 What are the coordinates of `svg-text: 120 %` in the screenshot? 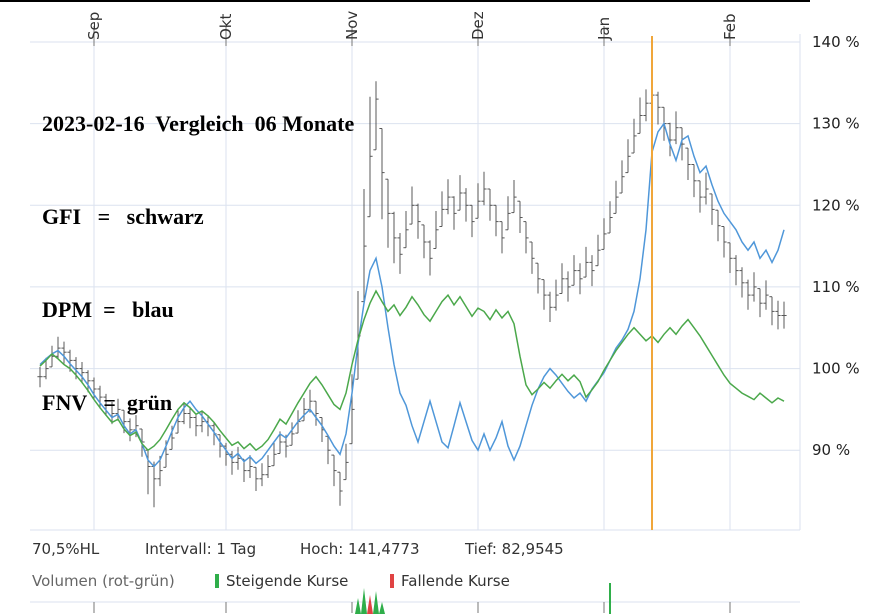 It's located at (836, 205).